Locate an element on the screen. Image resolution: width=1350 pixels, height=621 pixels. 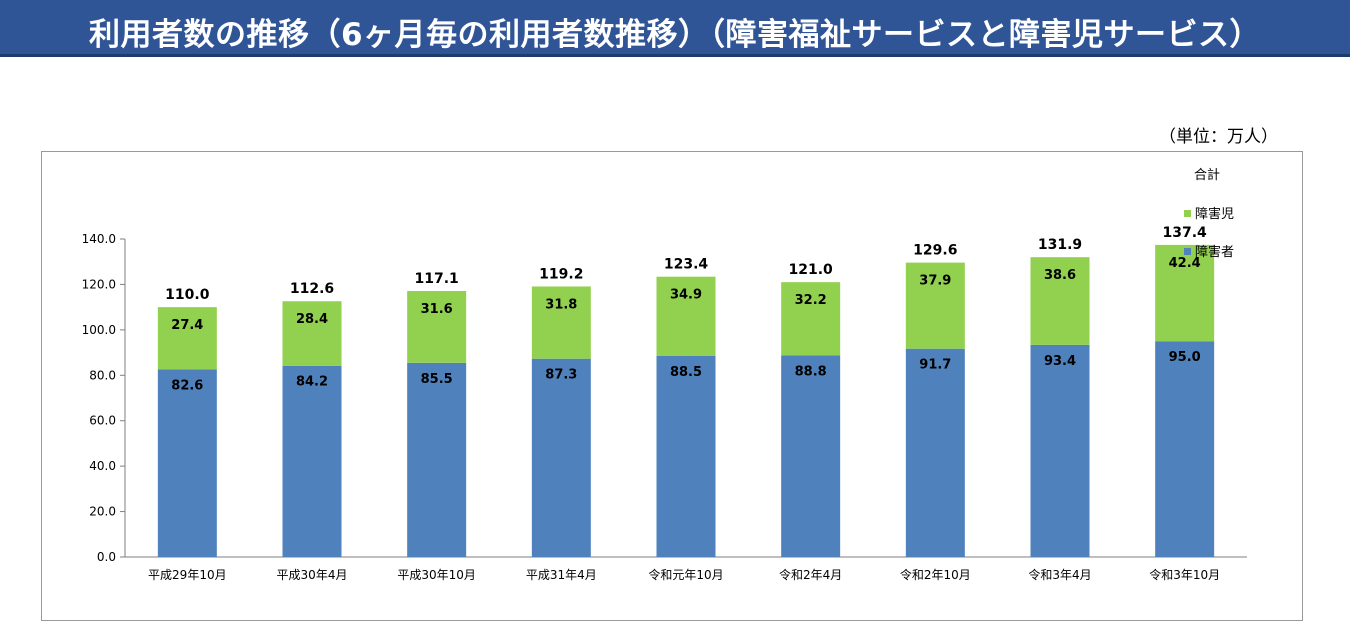
x-category-label: 令和3年10月 is located at coordinates (1184, 574).